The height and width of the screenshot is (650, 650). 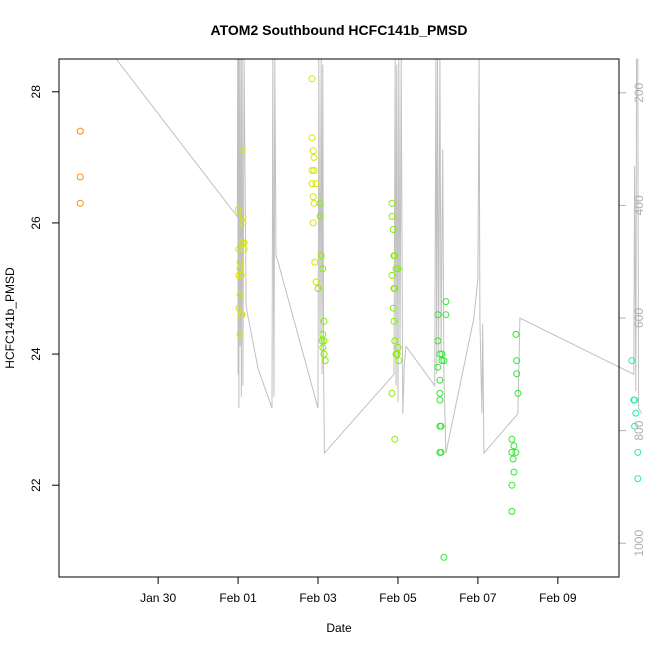 What do you see at coordinates (36, 92) in the screenshot?
I see `y-tick-label: 28` at bounding box center [36, 92].